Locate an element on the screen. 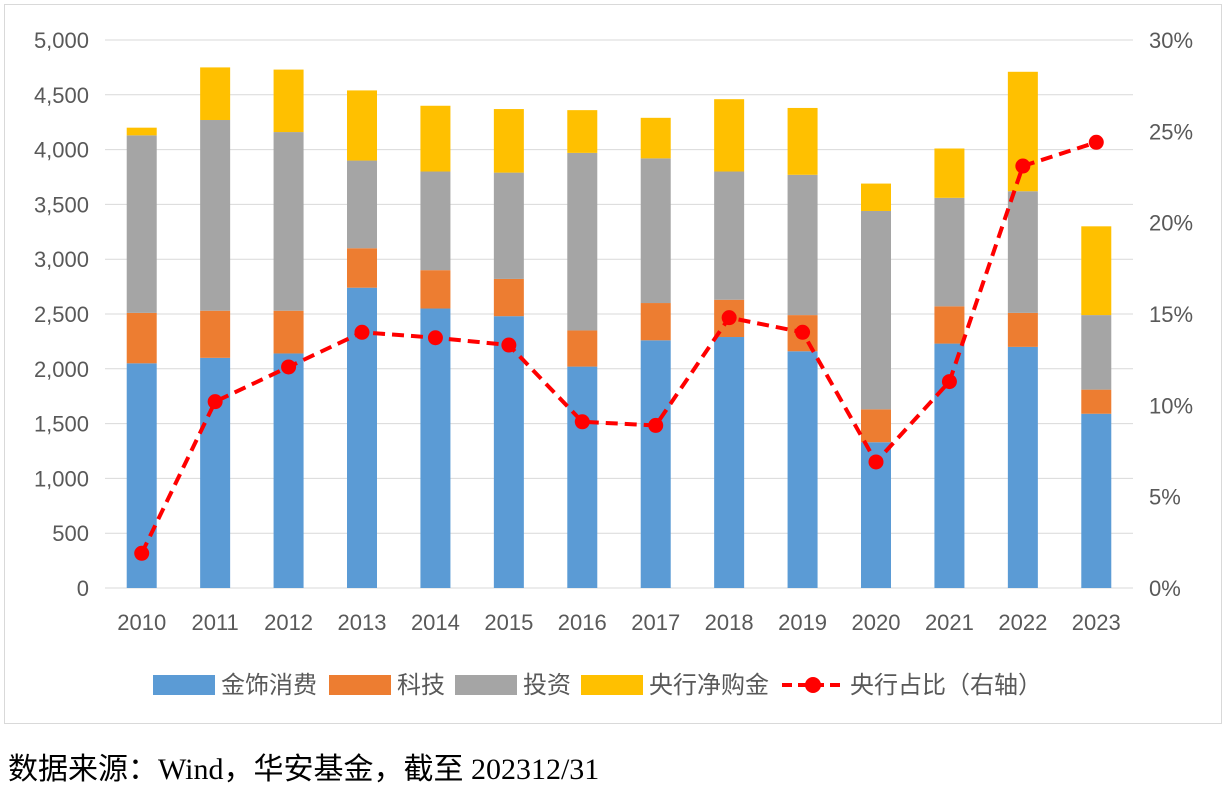 The height and width of the screenshot is (790, 1228). right-axis-ticks: 0% 5% 10% 15% 20% 25% 30% is located at coordinates (1171, 314).